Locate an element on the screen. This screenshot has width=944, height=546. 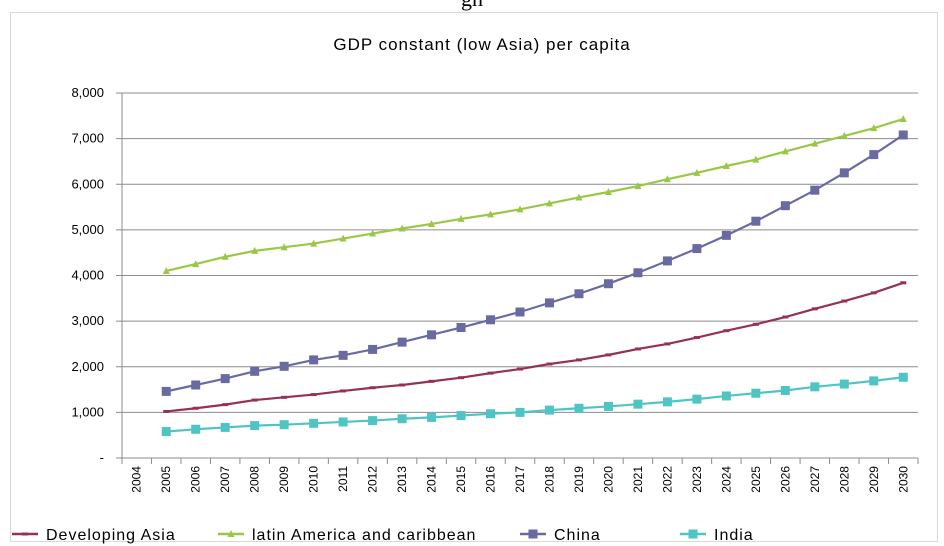
series-india is located at coordinates (534, 404).